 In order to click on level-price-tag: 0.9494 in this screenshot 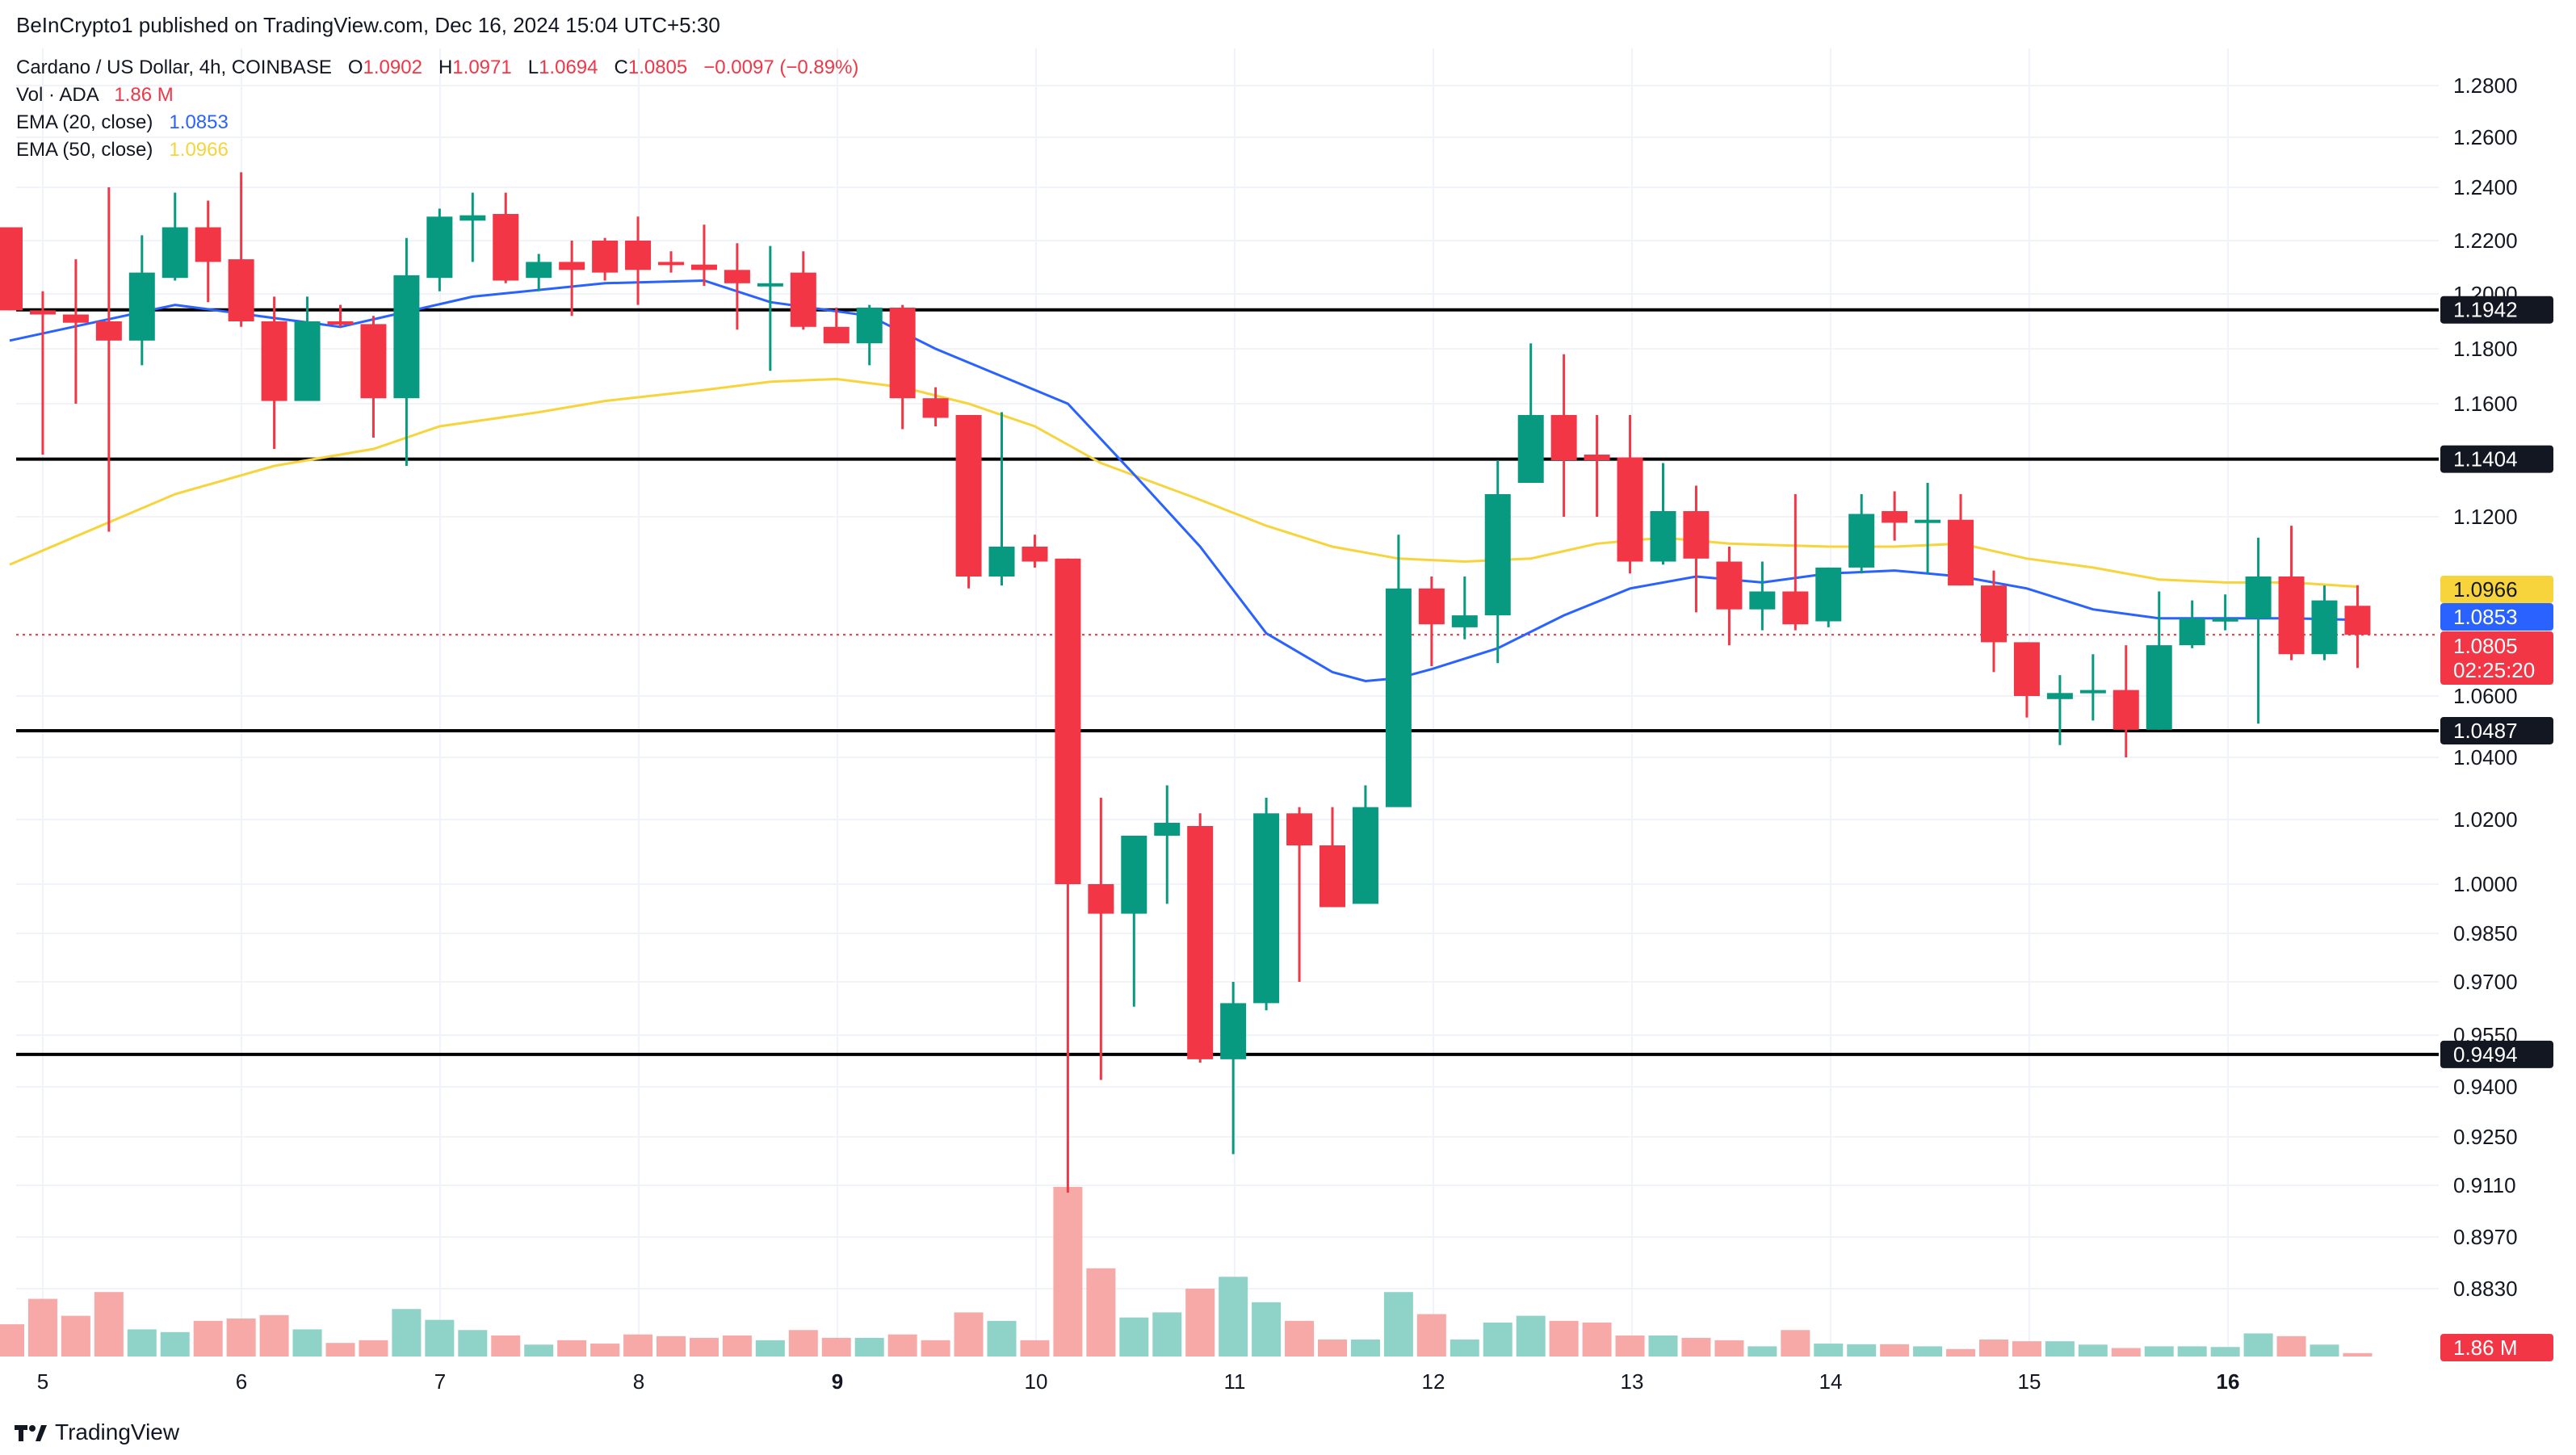, I will do `click(2485, 1054)`.